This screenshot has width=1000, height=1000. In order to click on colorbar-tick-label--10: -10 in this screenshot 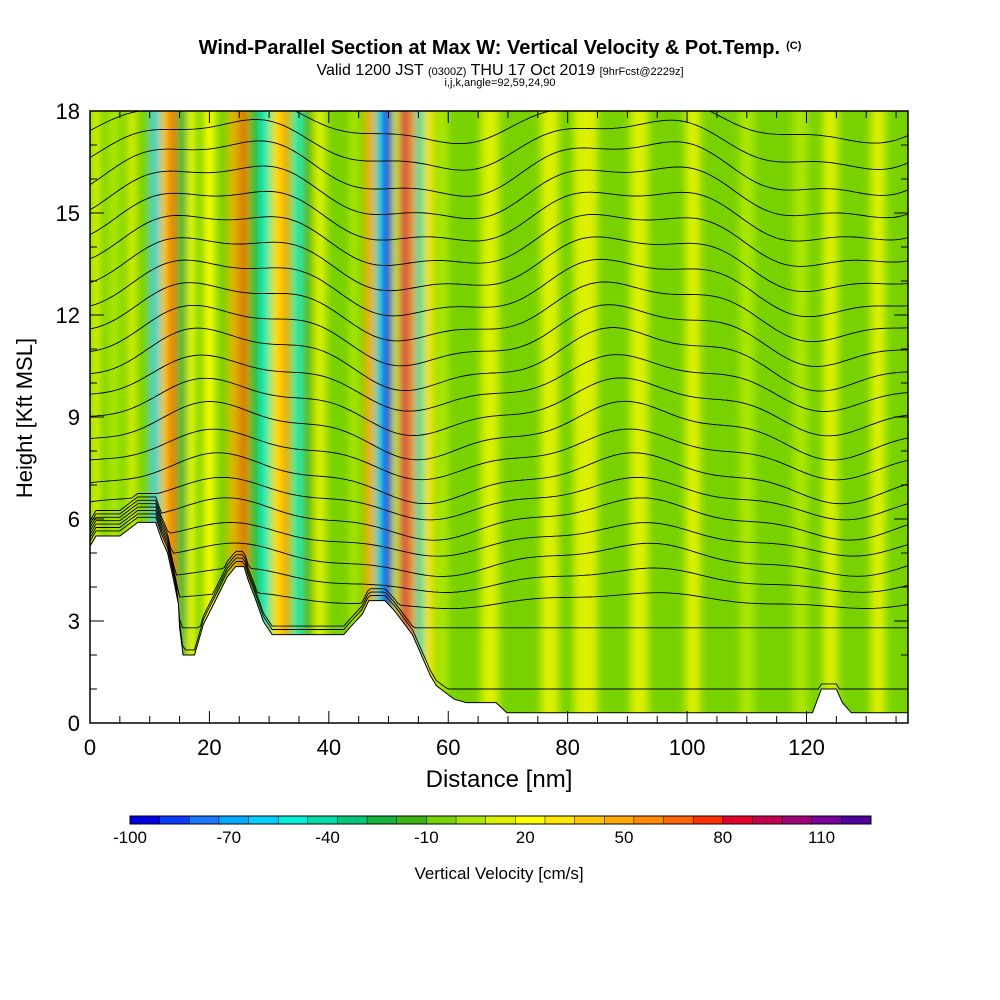, I will do `click(426, 837)`.